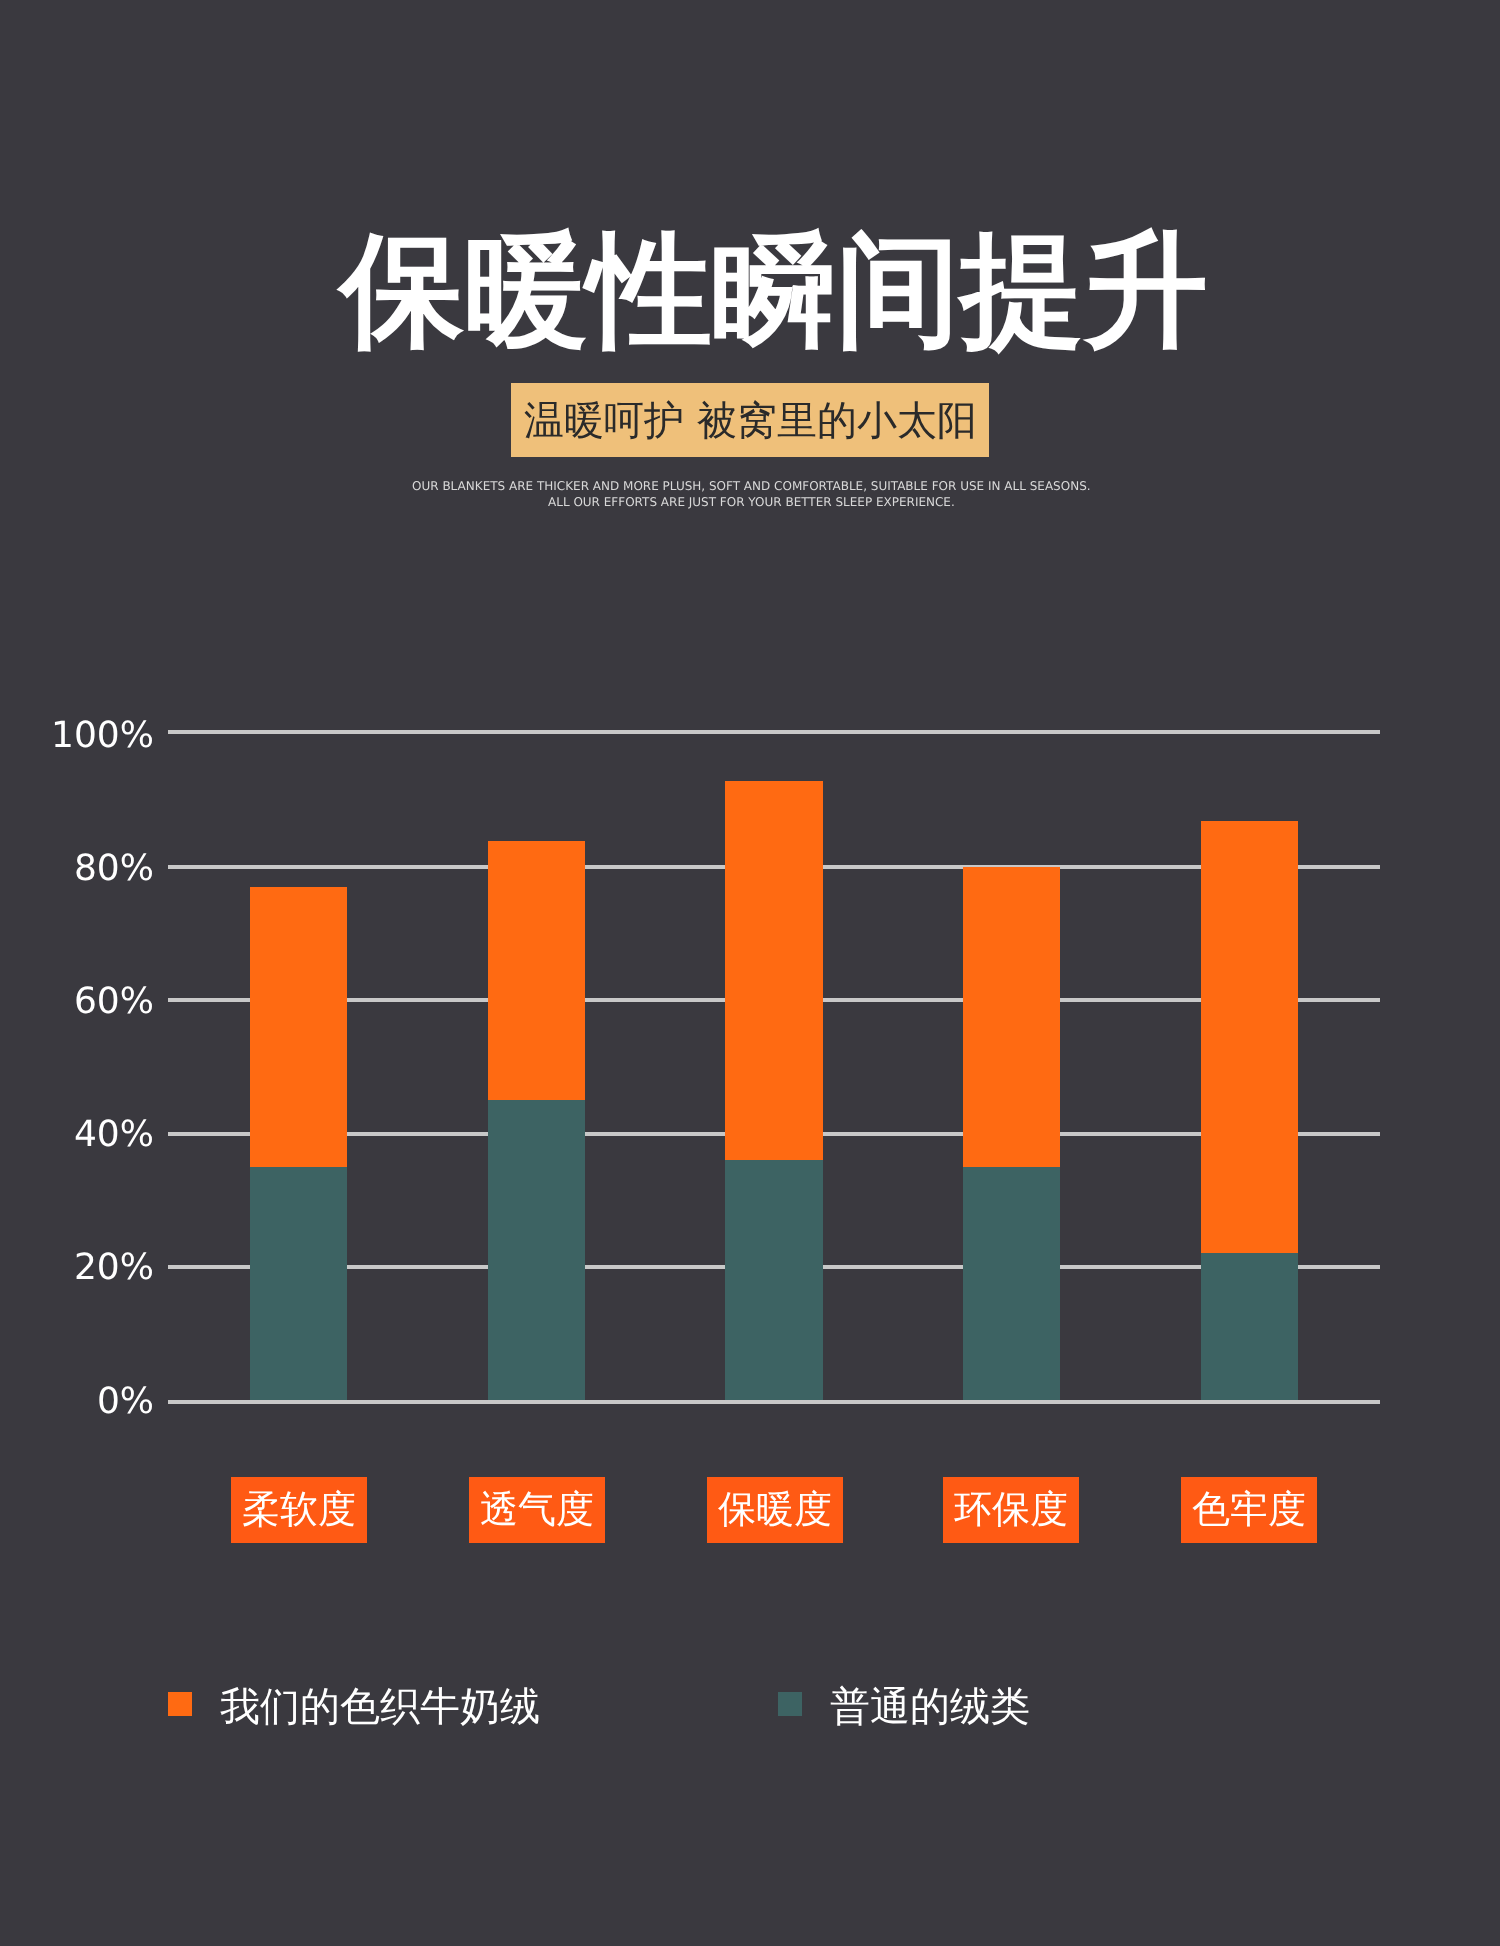 The width and height of the screenshot is (1500, 1946). Describe the element at coordinates (113, 1002) in the screenshot. I see `y-tick-label: 60%` at that location.